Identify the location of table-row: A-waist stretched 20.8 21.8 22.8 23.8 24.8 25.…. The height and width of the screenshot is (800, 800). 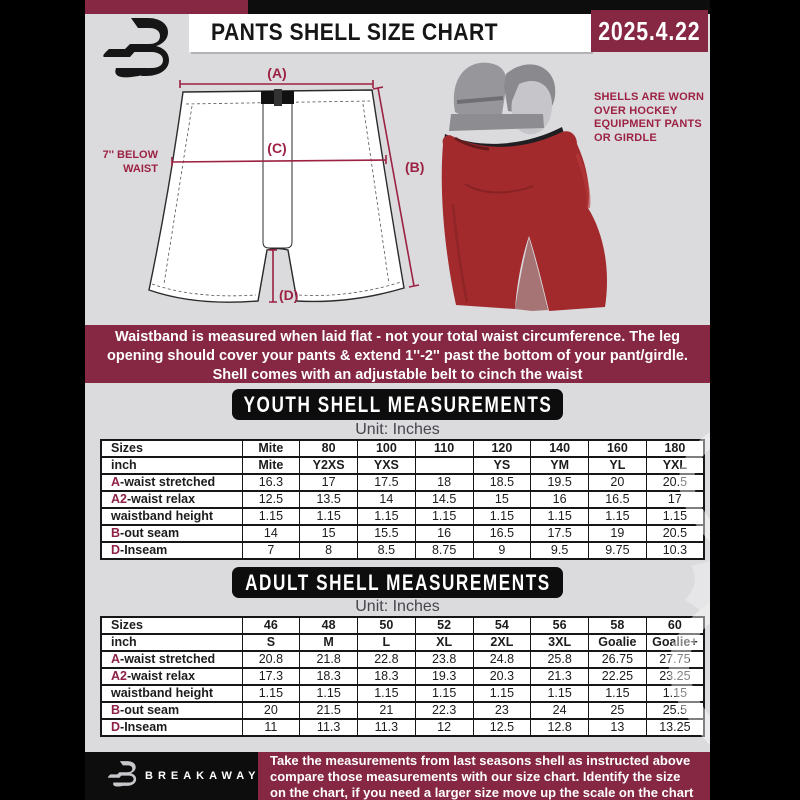
(402, 659).